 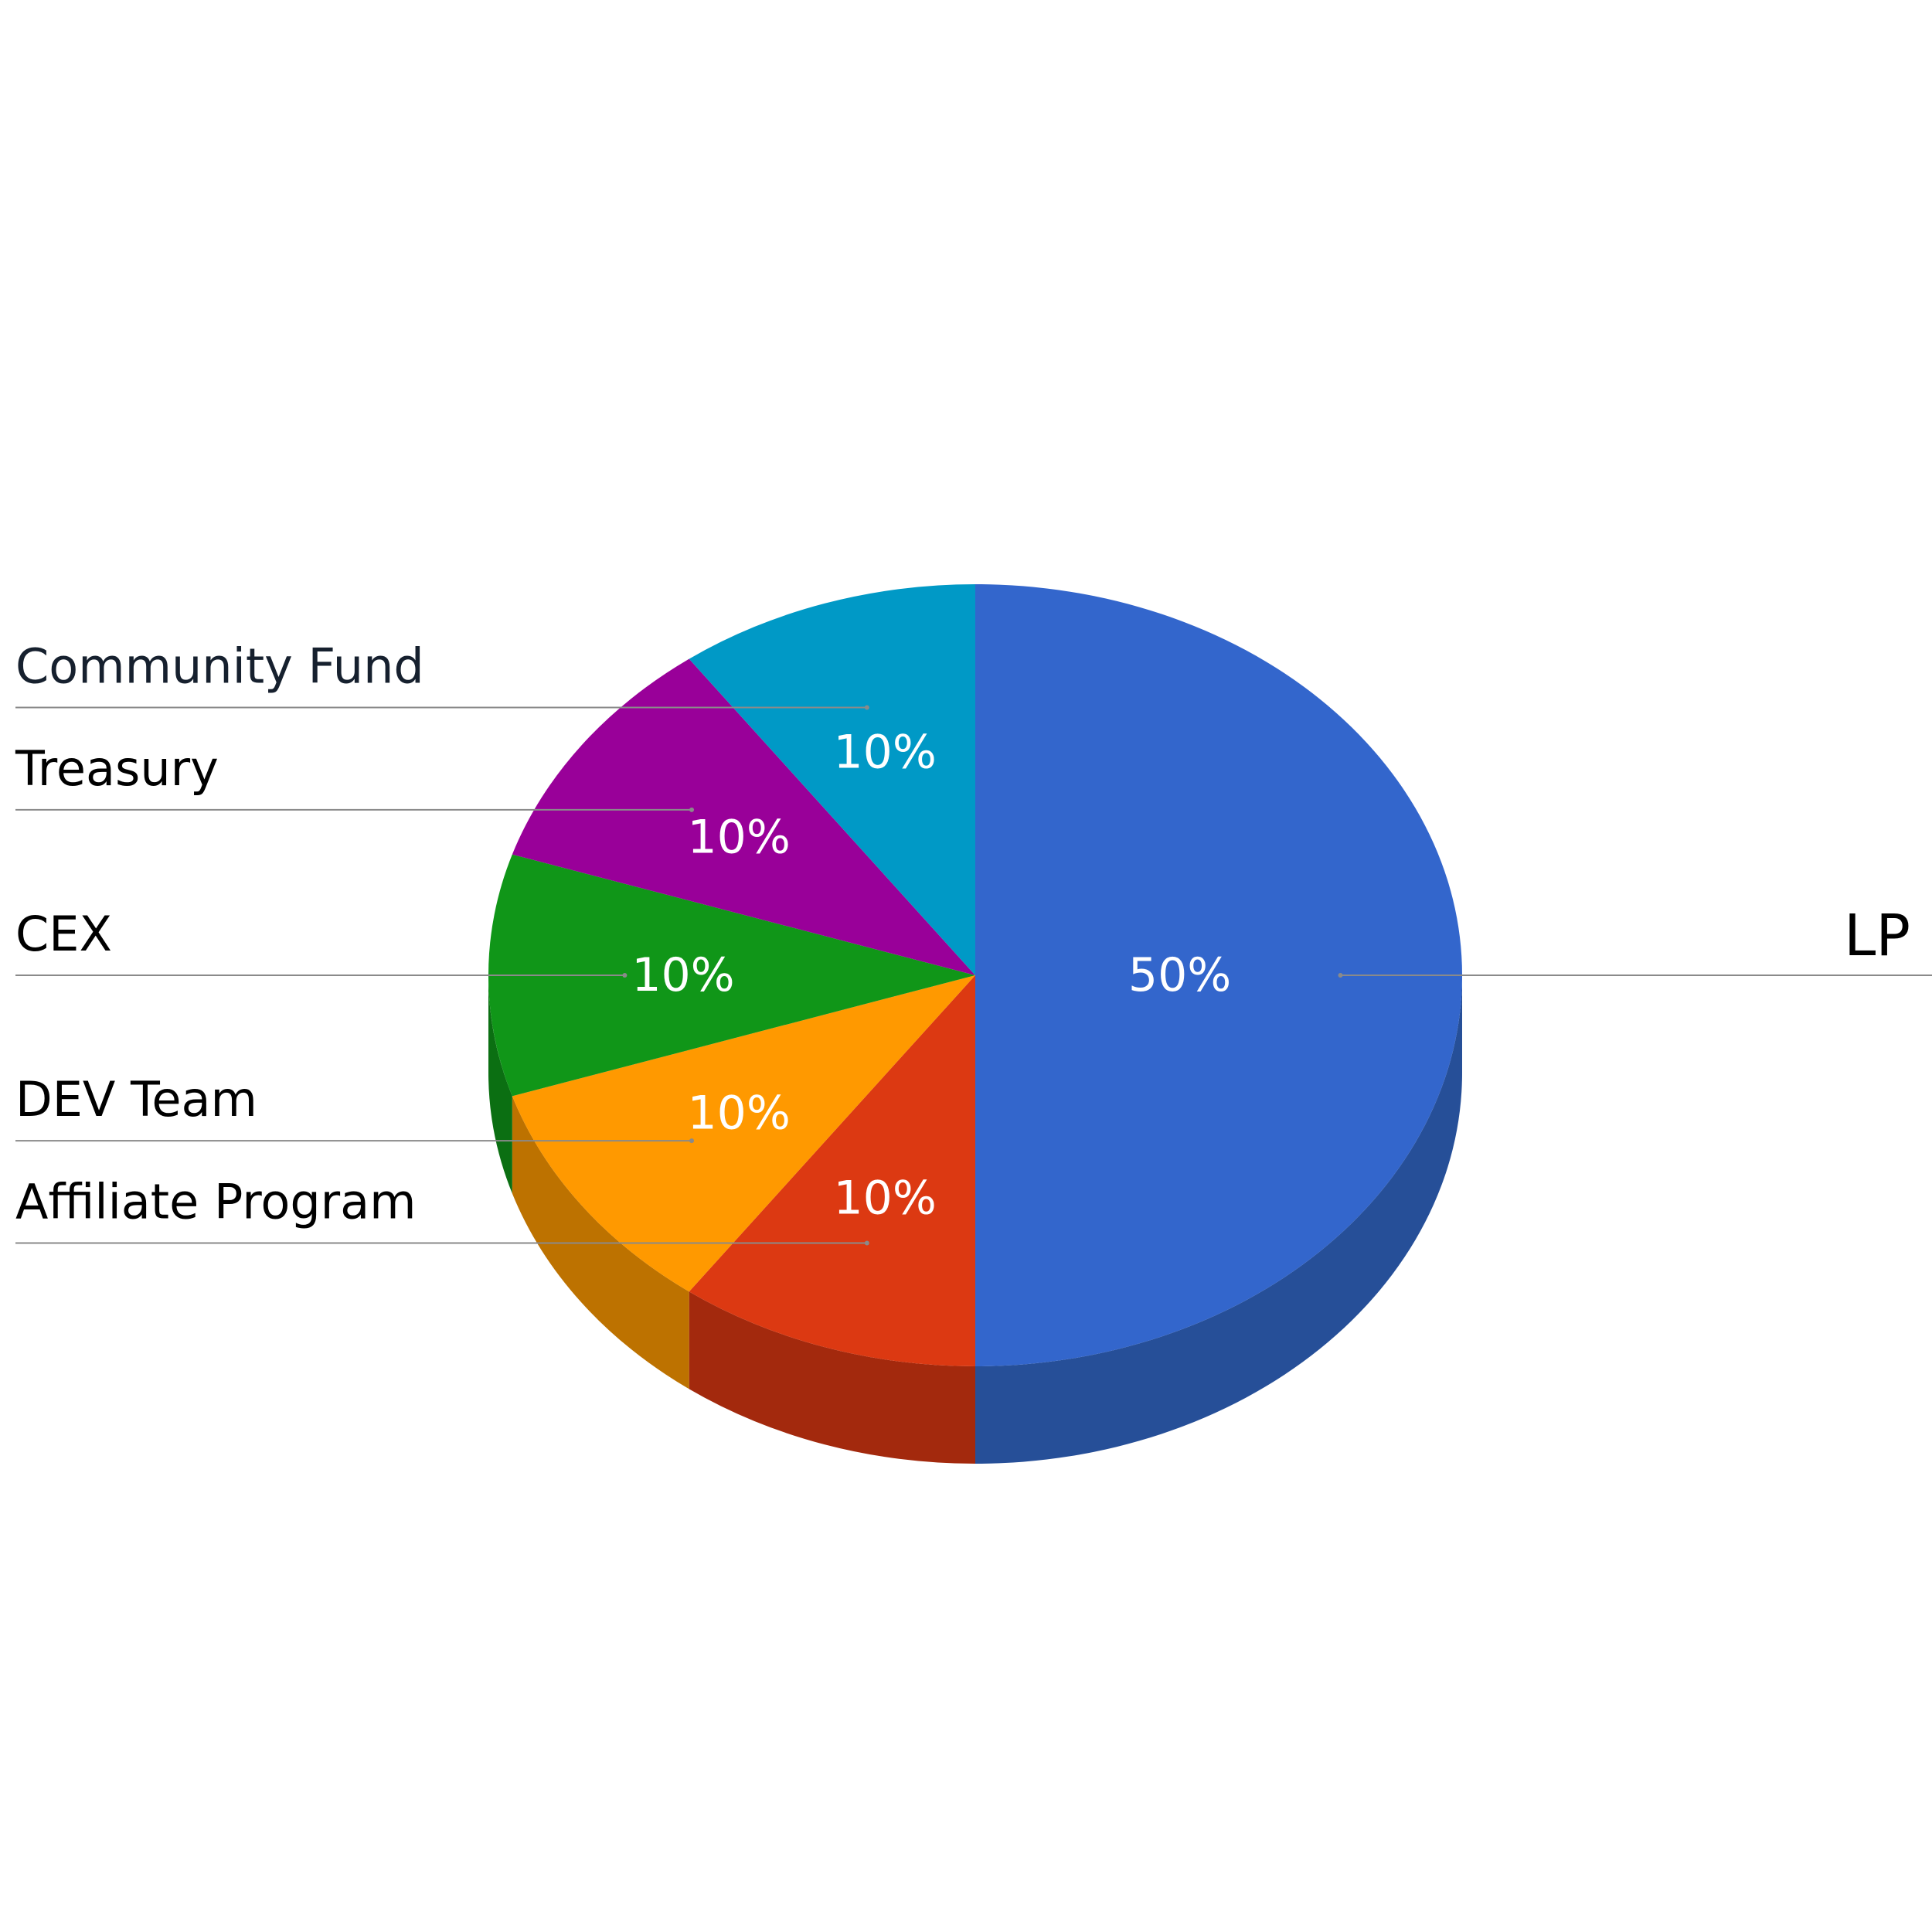 I want to click on leader-dot-treasury, so click(x=692, y=809).